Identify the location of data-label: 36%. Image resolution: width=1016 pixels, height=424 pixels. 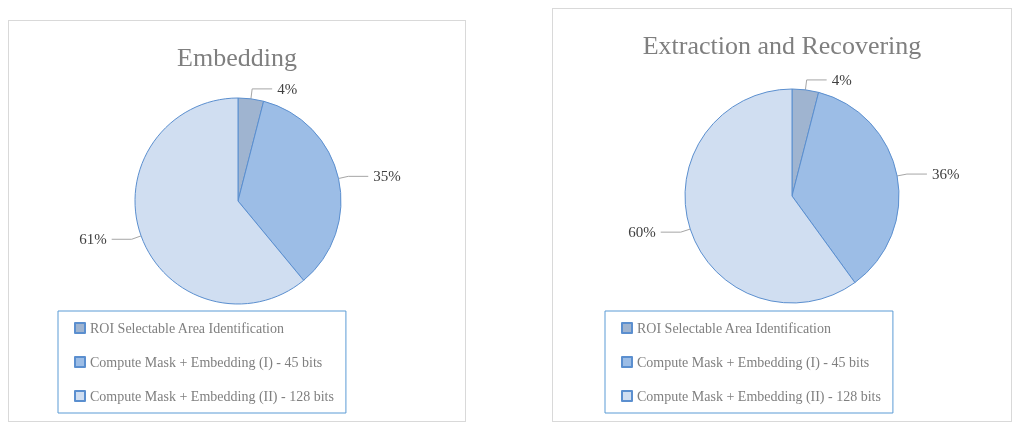
(945, 174).